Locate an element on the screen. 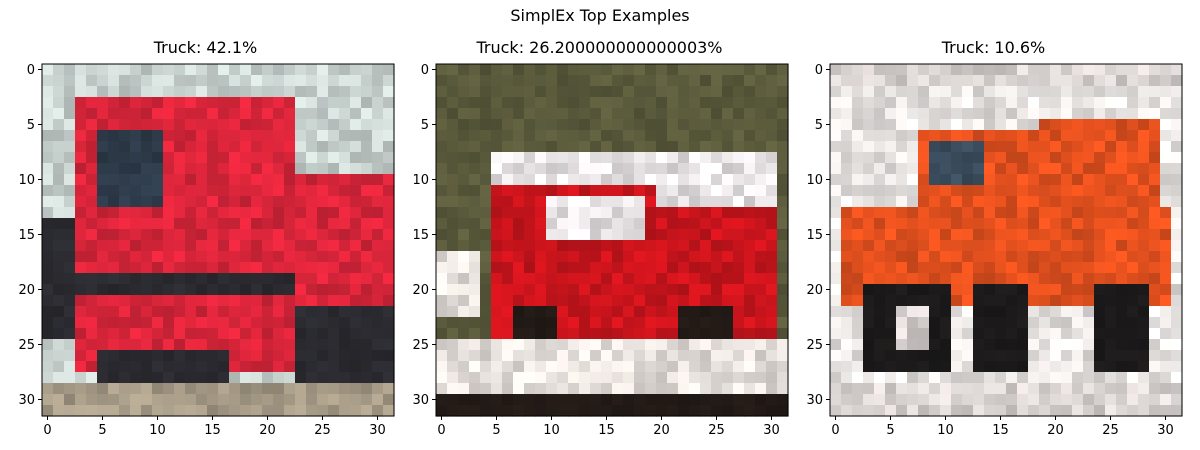  x-tick-label: 30 is located at coordinates (771, 430).